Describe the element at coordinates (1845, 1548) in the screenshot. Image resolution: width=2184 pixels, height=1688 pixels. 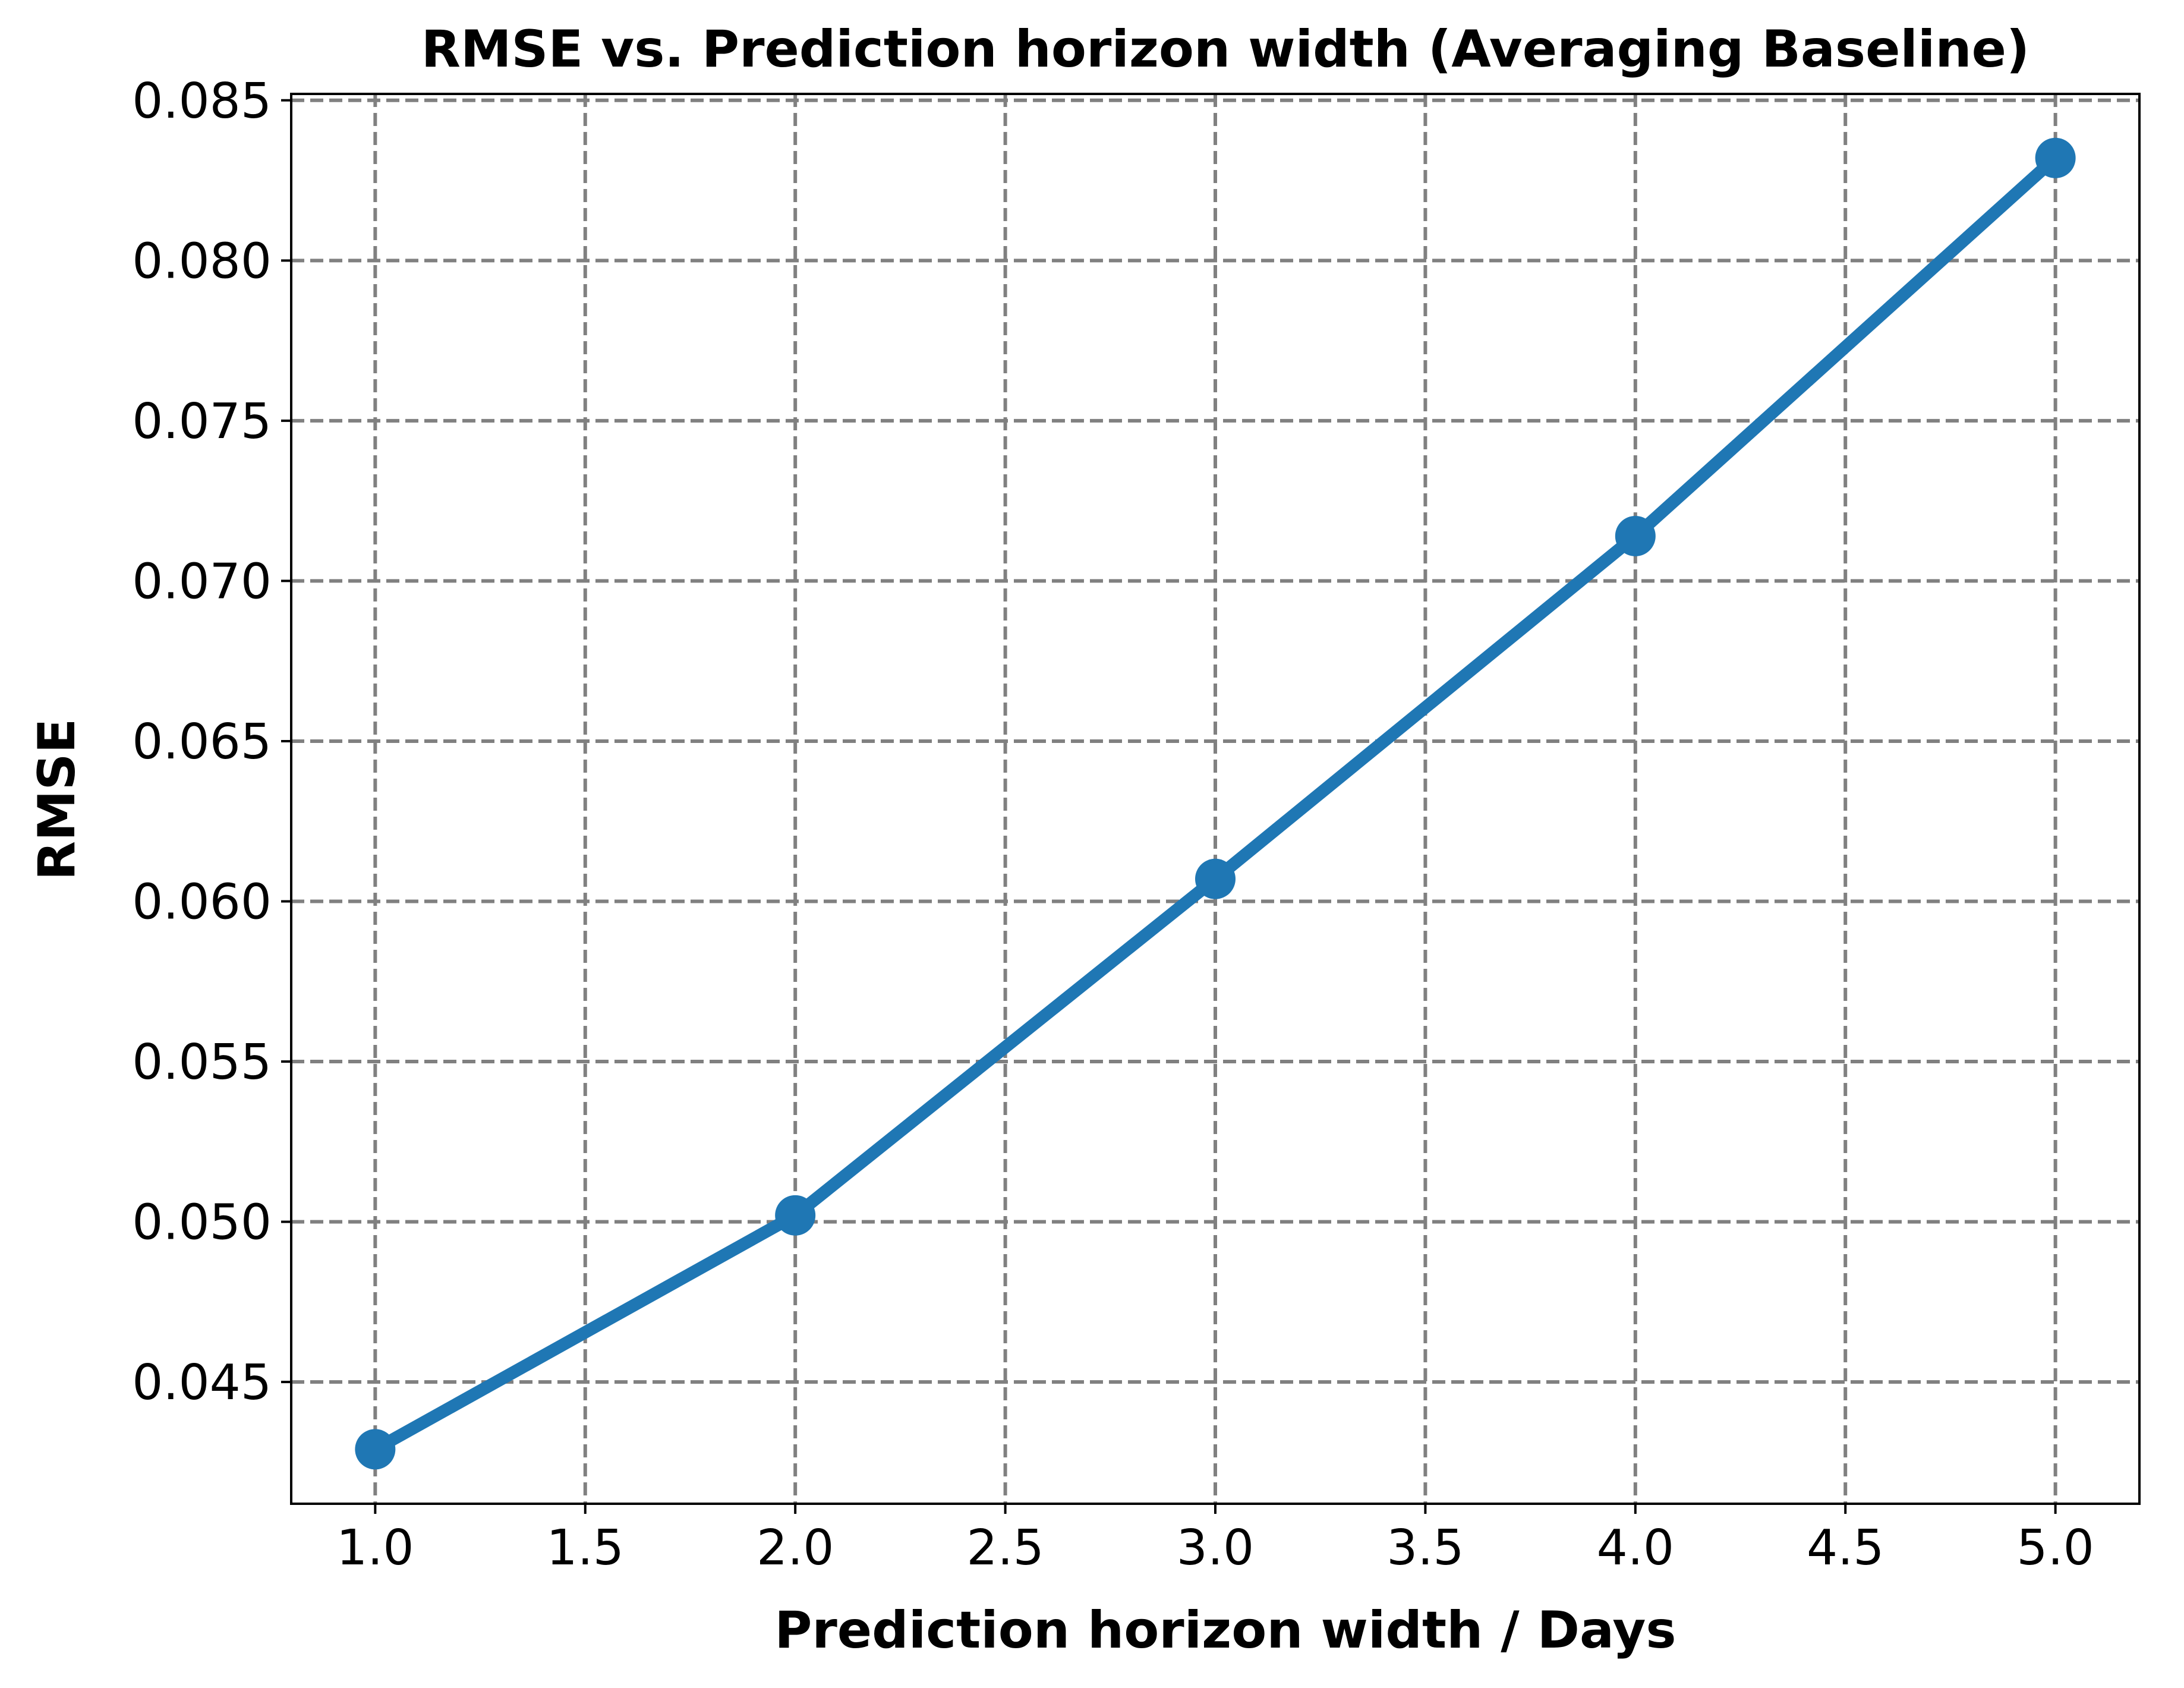
I see `x-tick-label: 4.5` at that location.